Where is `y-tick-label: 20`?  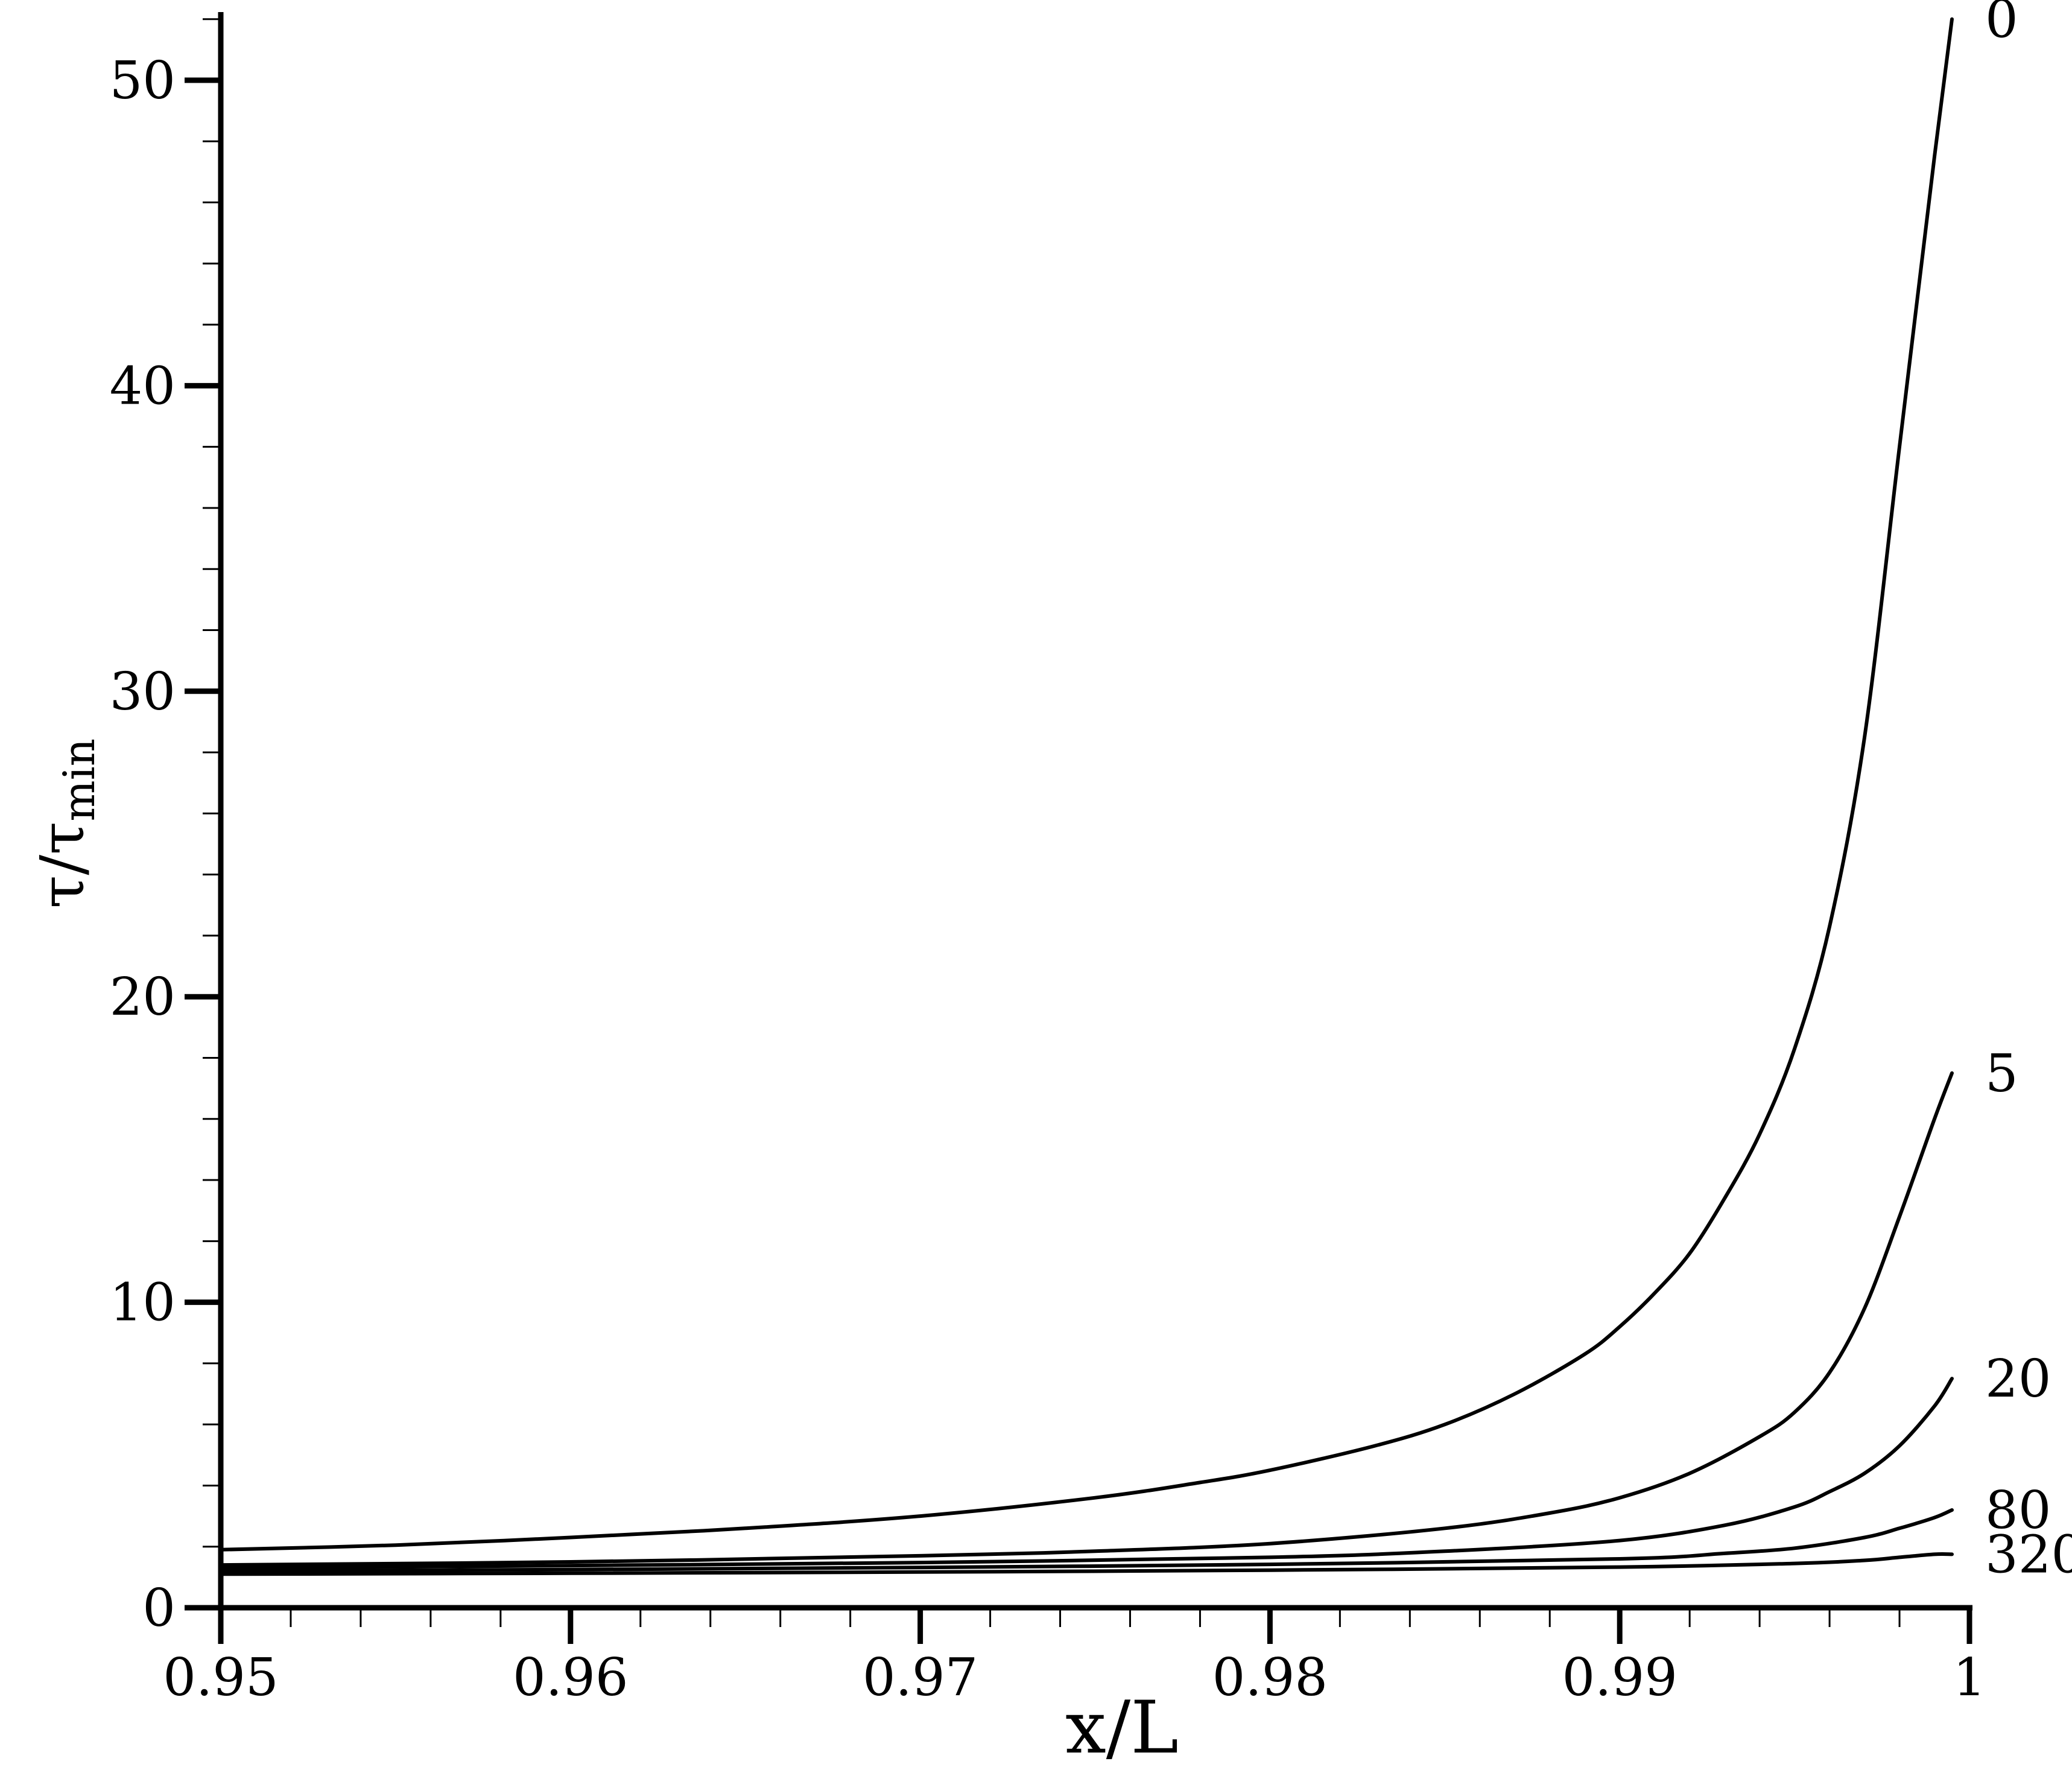
y-tick-label: 20 is located at coordinates (143, 997).